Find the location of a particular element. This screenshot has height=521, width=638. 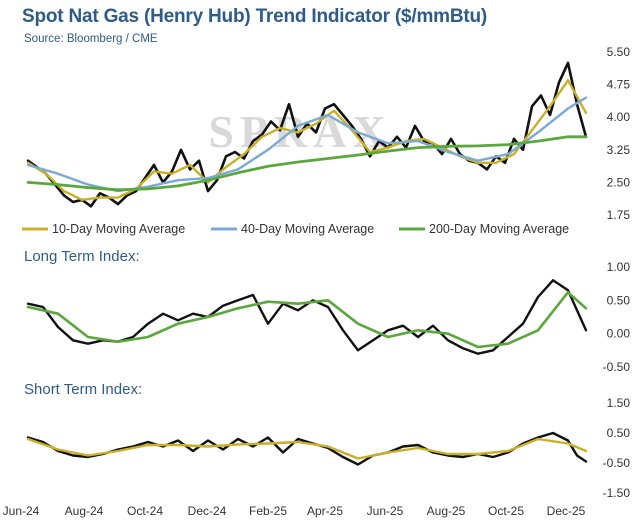

long_term-signal-line is located at coordinates (307, 320).